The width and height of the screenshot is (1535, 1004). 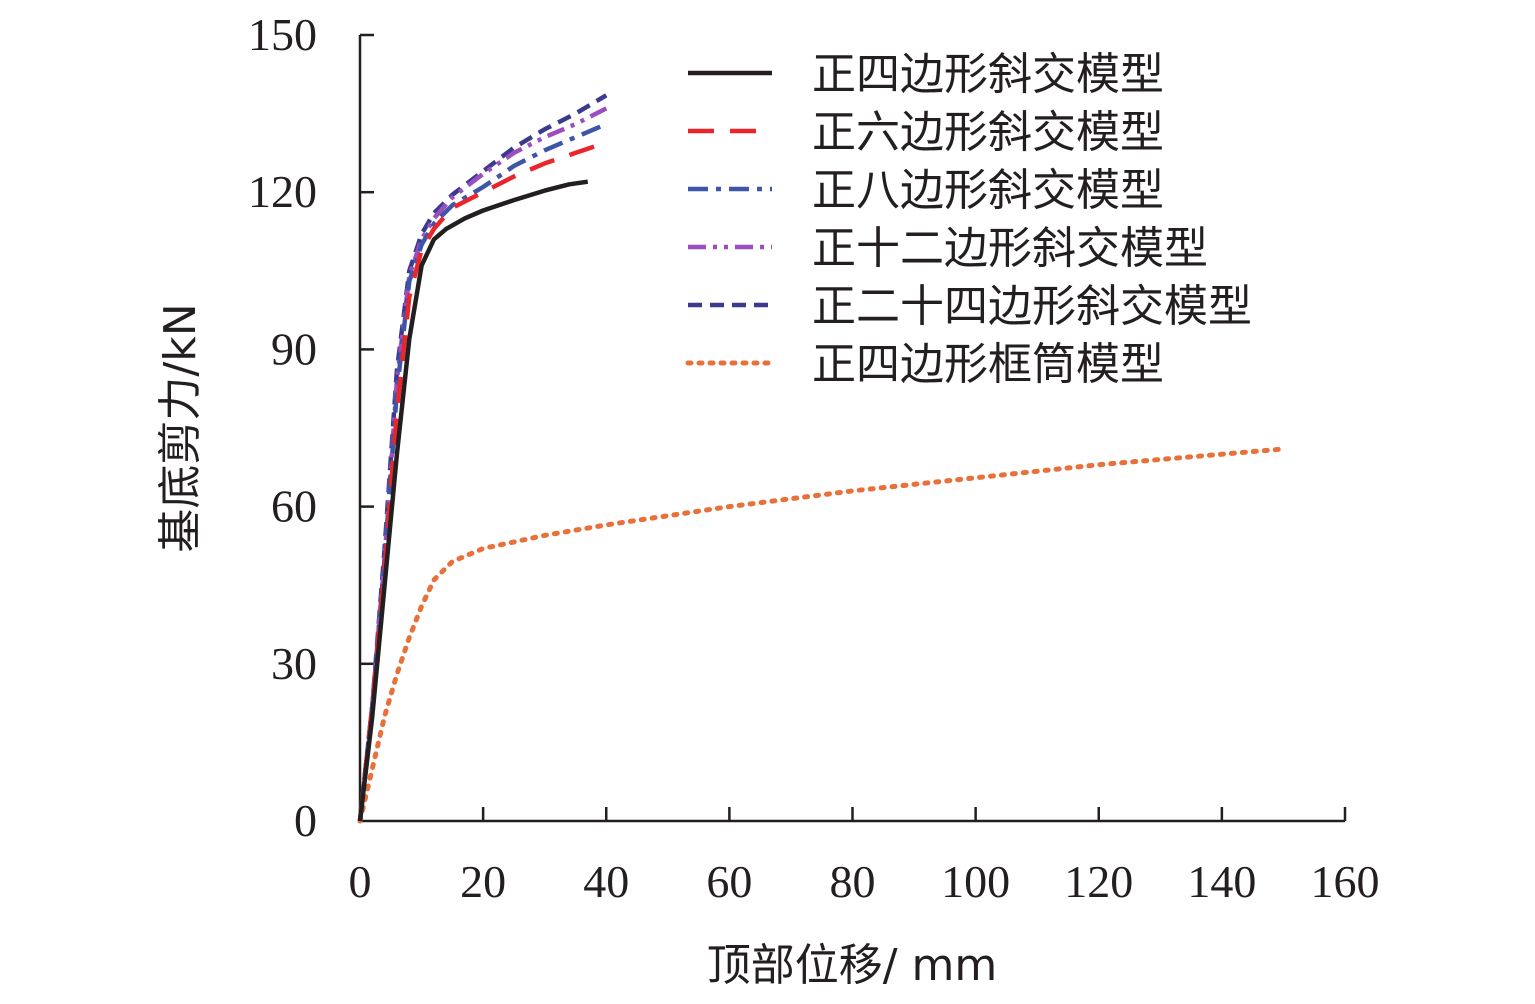 I want to click on x-axis-title: 顶部位移/ mm, so click(x=852, y=965).